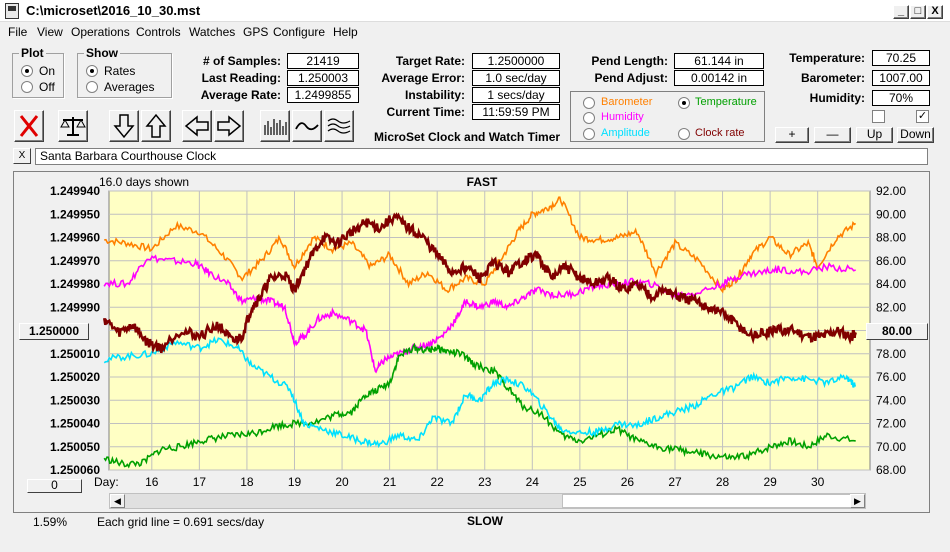 The image size is (950, 552). What do you see at coordinates (922, 116) in the screenshot?
I see `checkbox-2: ✓` at bounding box center [922, 116].